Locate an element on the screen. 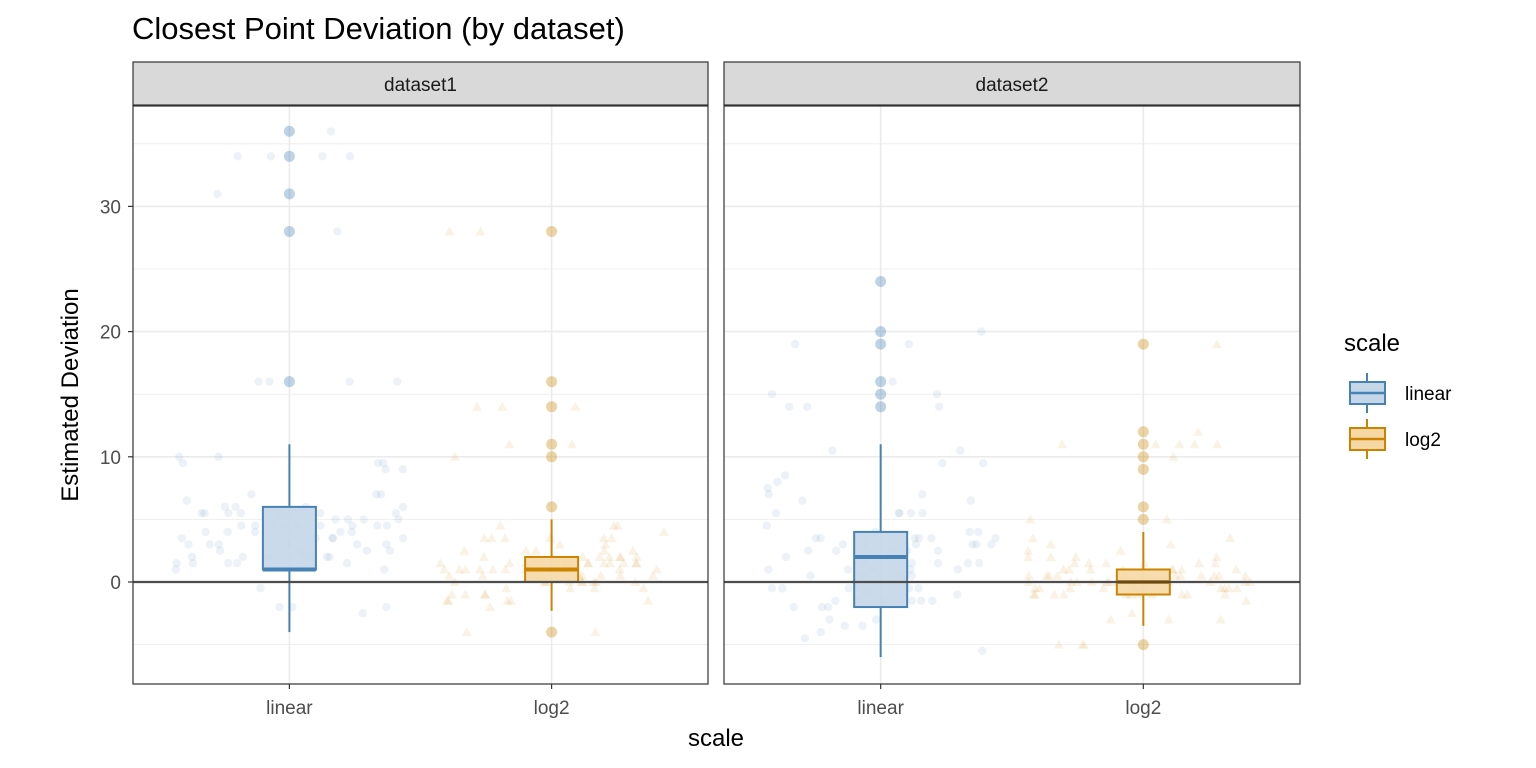 This screenshot has width=1536, height=768. legend-key-linear: linear is located at coordinates (1400, 393).